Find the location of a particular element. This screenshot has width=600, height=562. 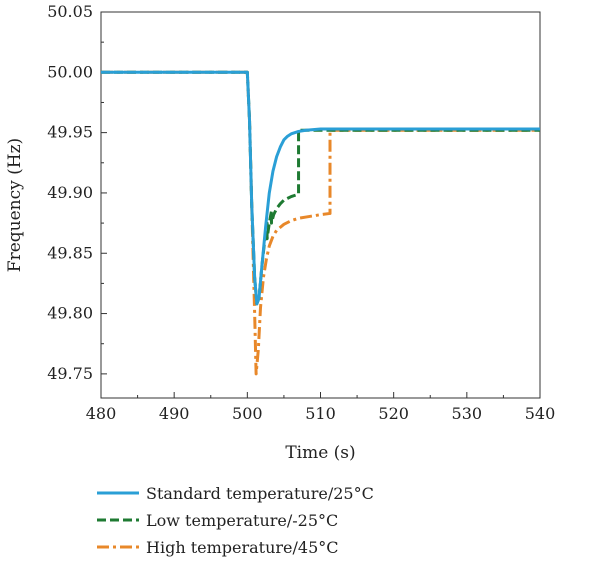

legend-label-1: Standard temperature/25°C is located at coordinates (260, 493).